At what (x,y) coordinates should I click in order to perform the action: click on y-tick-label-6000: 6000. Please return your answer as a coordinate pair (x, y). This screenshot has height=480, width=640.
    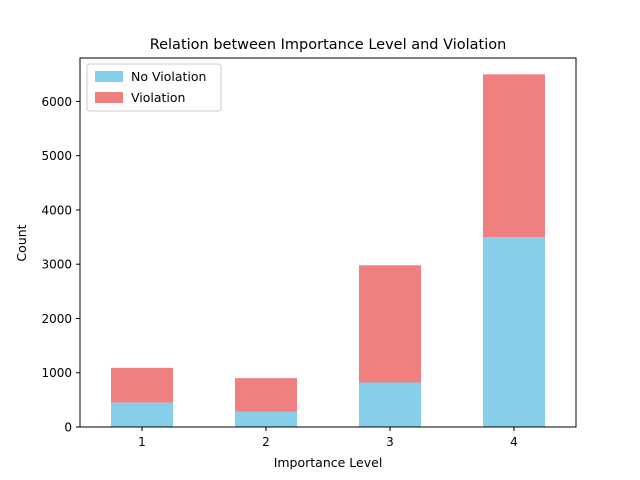
    Looking at the image, I should click on (56, 102).